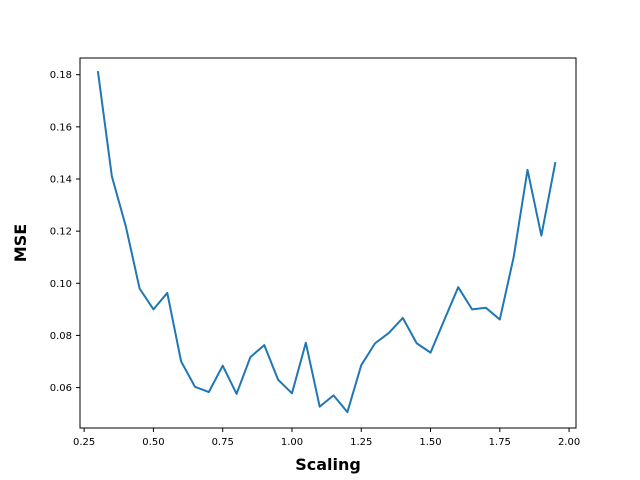 Image resolution: width=640 pixels, height=480 pixels. Describe the element at coordinates (326, 438) in the screenshot. I see `x-axis-ticks: 0.25 0.50 0.75 1.00 1.25 1.50 1.75 2.00` at that location.